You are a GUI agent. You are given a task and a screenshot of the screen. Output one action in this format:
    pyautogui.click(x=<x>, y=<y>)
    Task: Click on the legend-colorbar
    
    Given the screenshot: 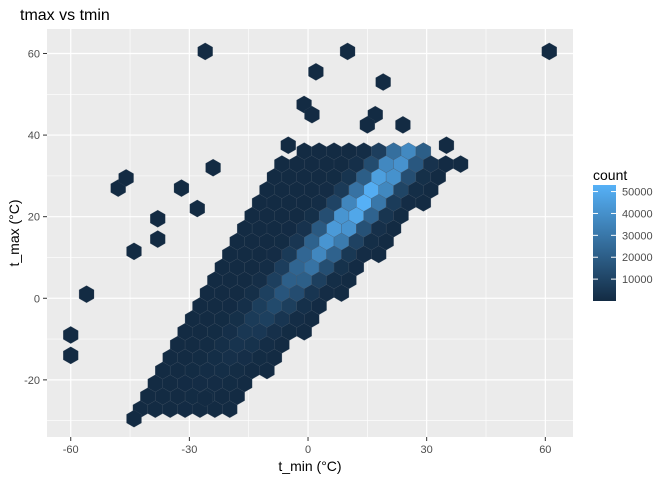 What is the action you would take?
    pyautogui.click(x=604, y=243)
    